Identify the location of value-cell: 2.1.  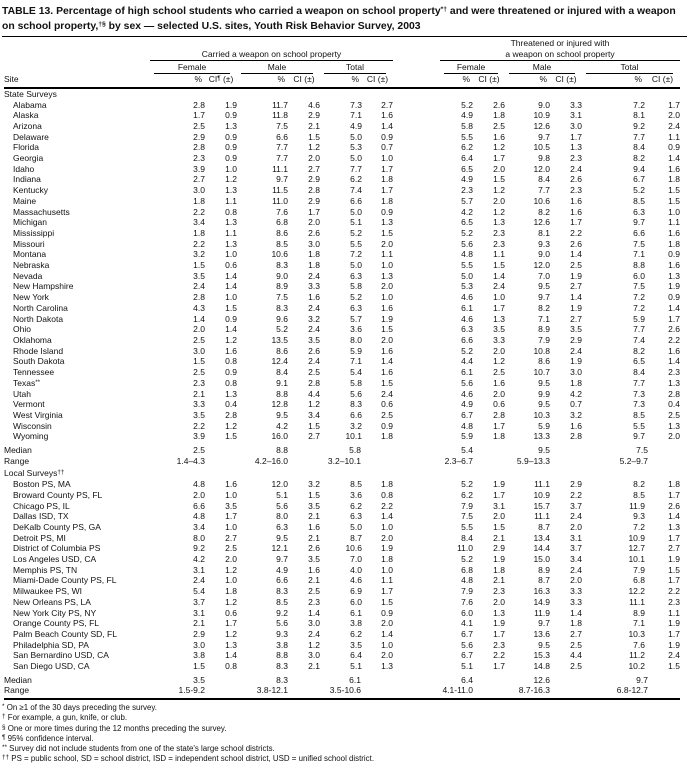
(314, 516).